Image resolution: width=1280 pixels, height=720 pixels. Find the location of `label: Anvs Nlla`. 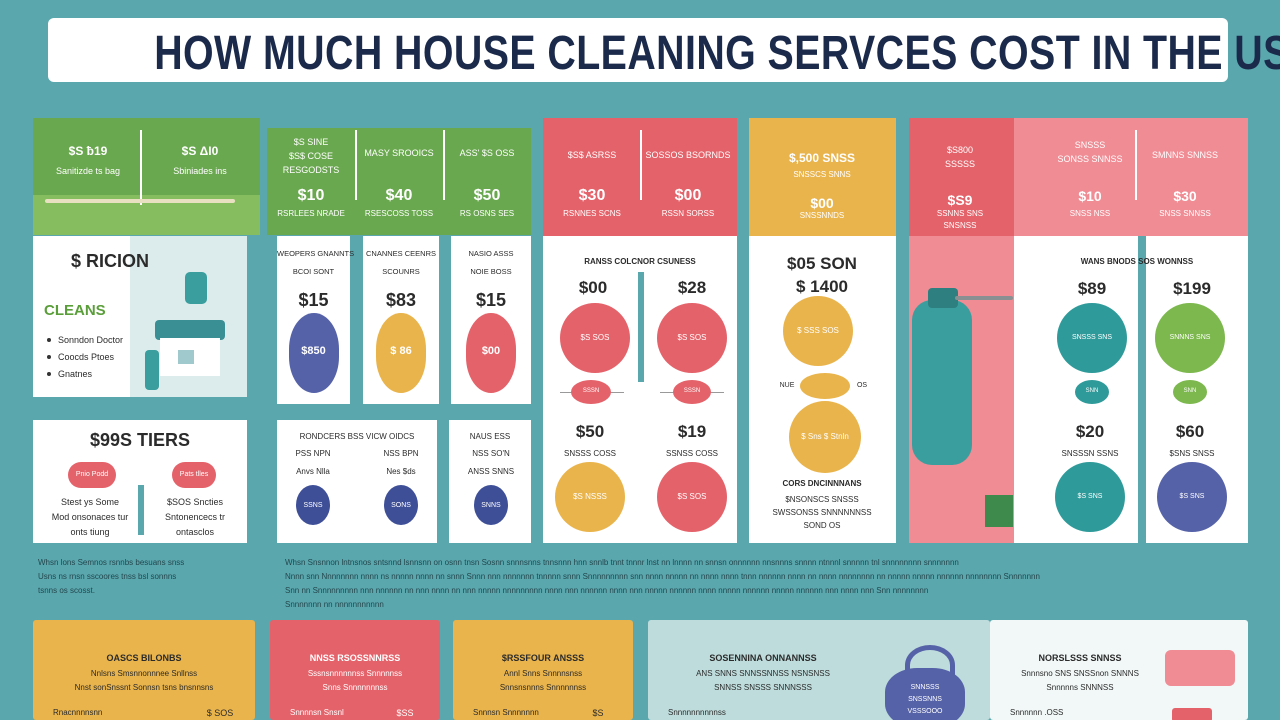

label: Anvs Nlla is located at coordinates (313, 472).